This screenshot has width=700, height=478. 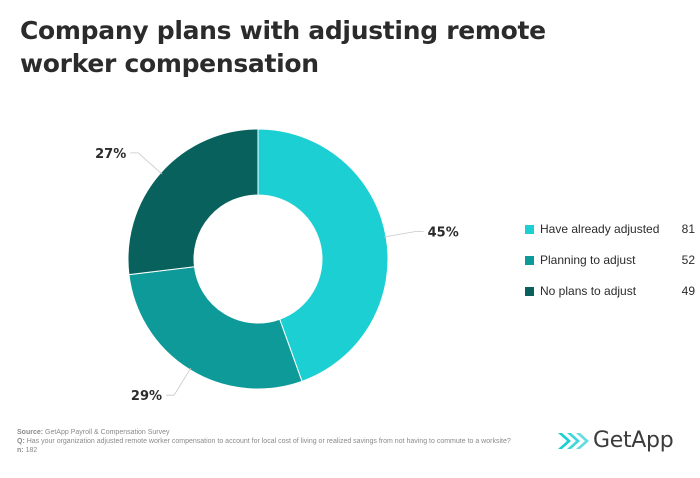 What do you see at coordinates (443, 233) in the screenshot?
I see `percent-label-1: 45%` at bounding box center [443, 233].